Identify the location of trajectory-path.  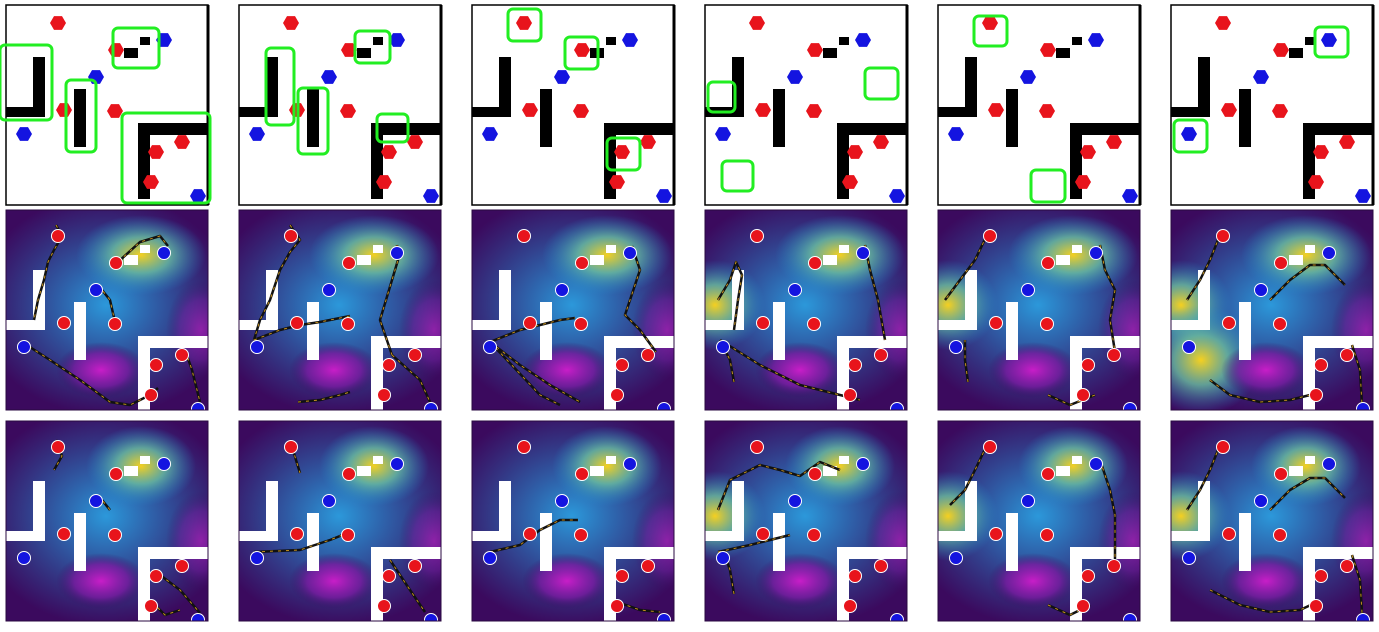
(969, 475).